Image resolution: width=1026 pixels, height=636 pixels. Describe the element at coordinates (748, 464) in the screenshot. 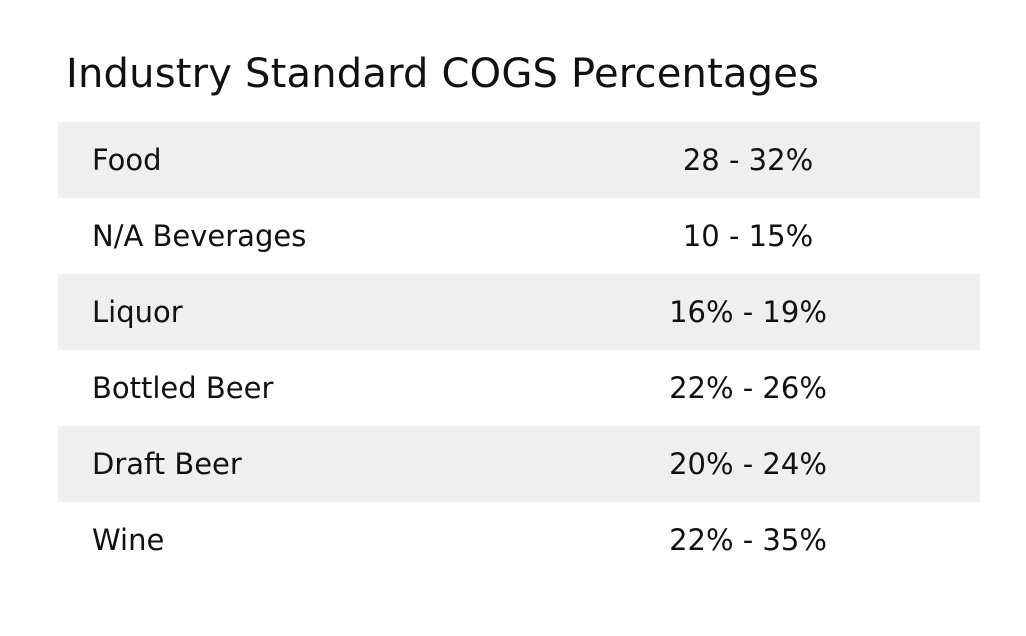

I see `range-cell: 20% - 24%` at that location.